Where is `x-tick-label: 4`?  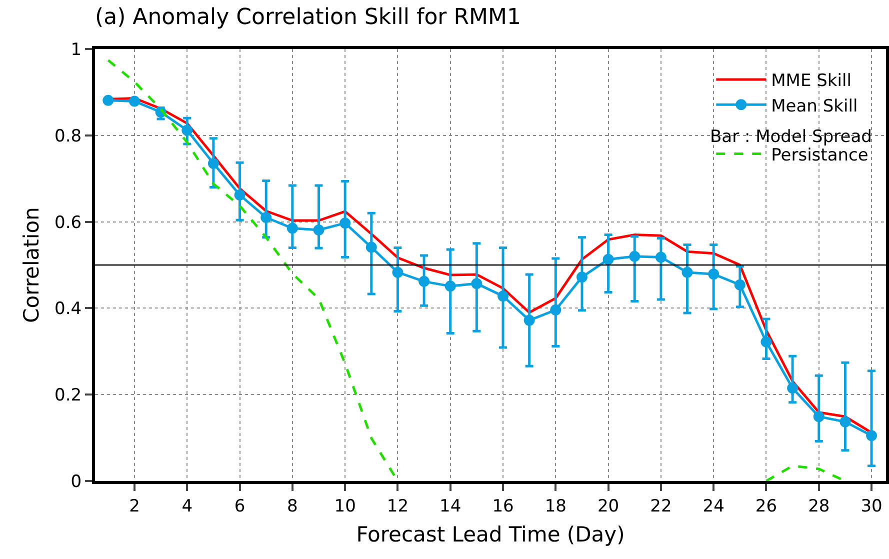 x-tick-label: 4 is located at coordinates (187, 506).